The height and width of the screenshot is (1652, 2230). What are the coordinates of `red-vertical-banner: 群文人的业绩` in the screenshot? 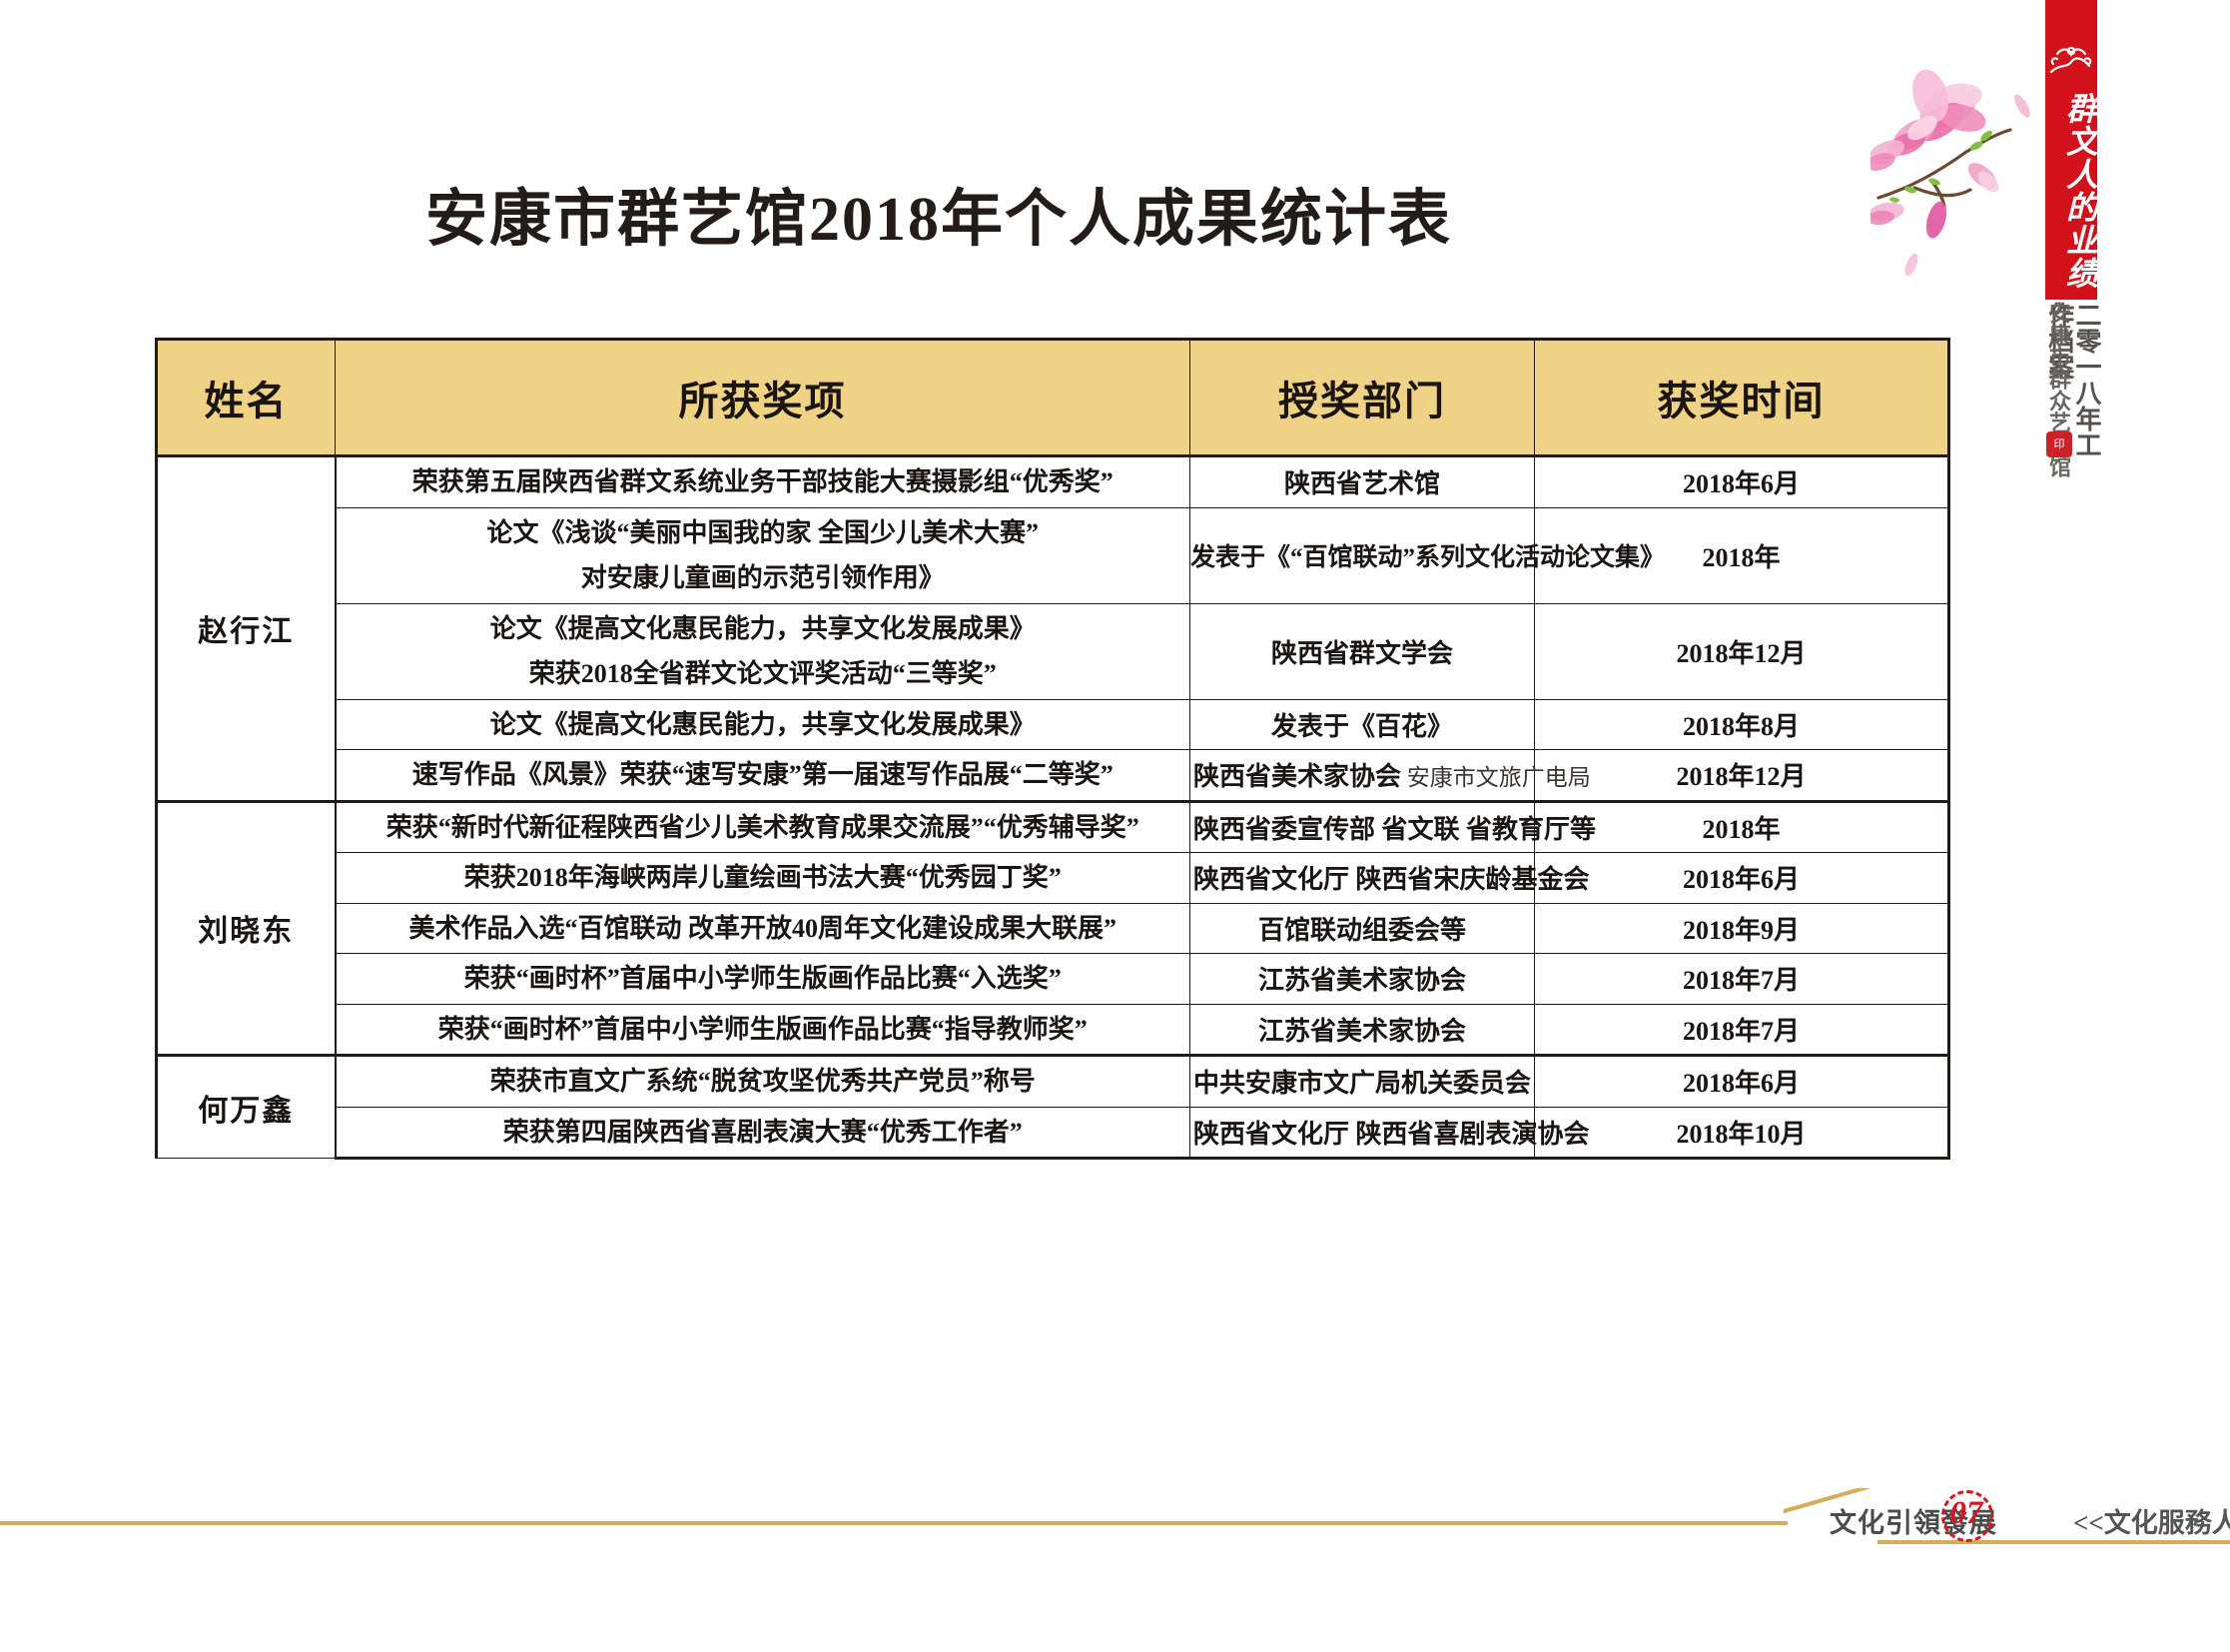 It's located at (2071, 150).